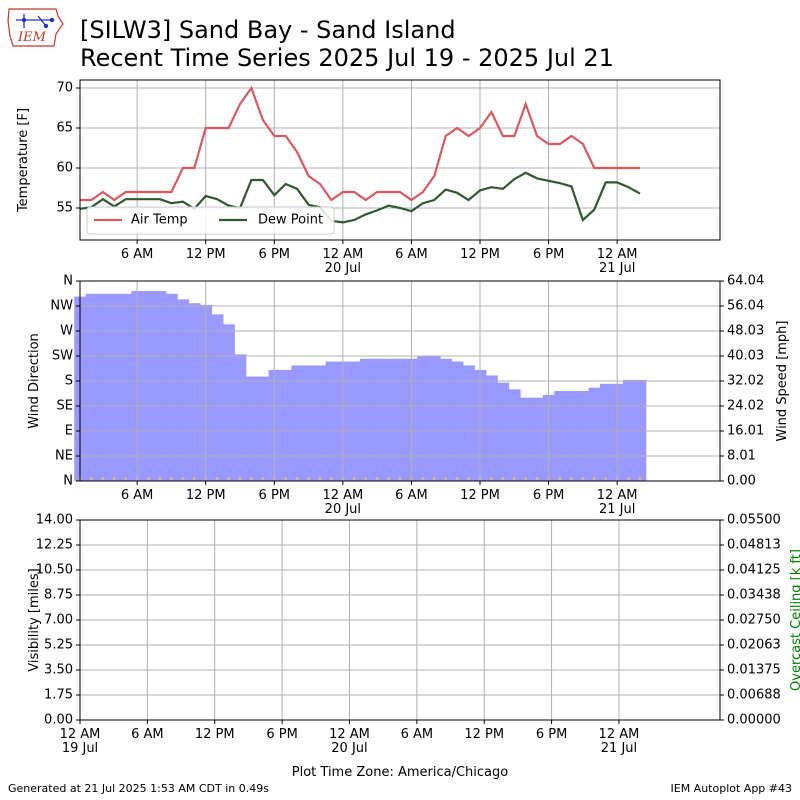 The image size is (800, 800). Describe the element at coordinates (782, 381) in the screenshot. I see `y2-axis-label: Wind Speed [mph]` at that location.